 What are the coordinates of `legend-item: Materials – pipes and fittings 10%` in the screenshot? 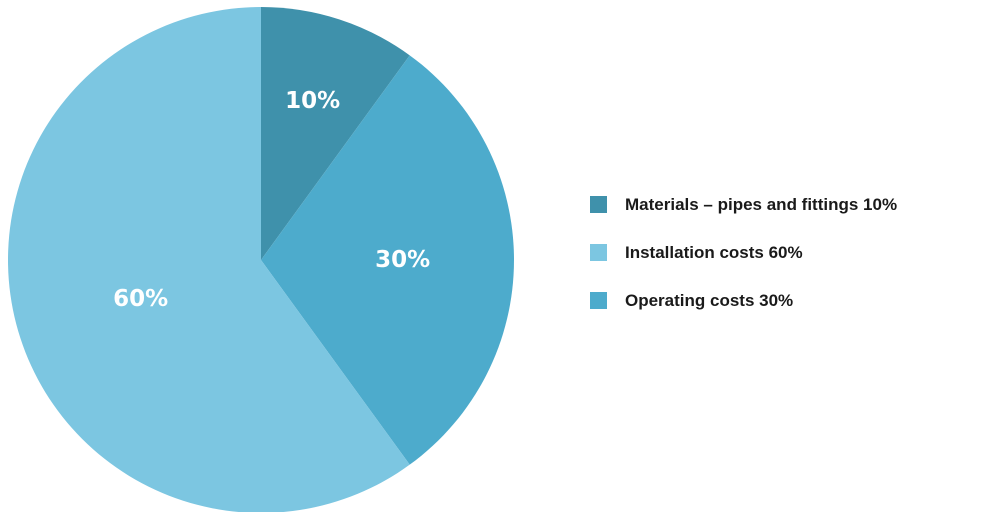 It's located at (743, 204).